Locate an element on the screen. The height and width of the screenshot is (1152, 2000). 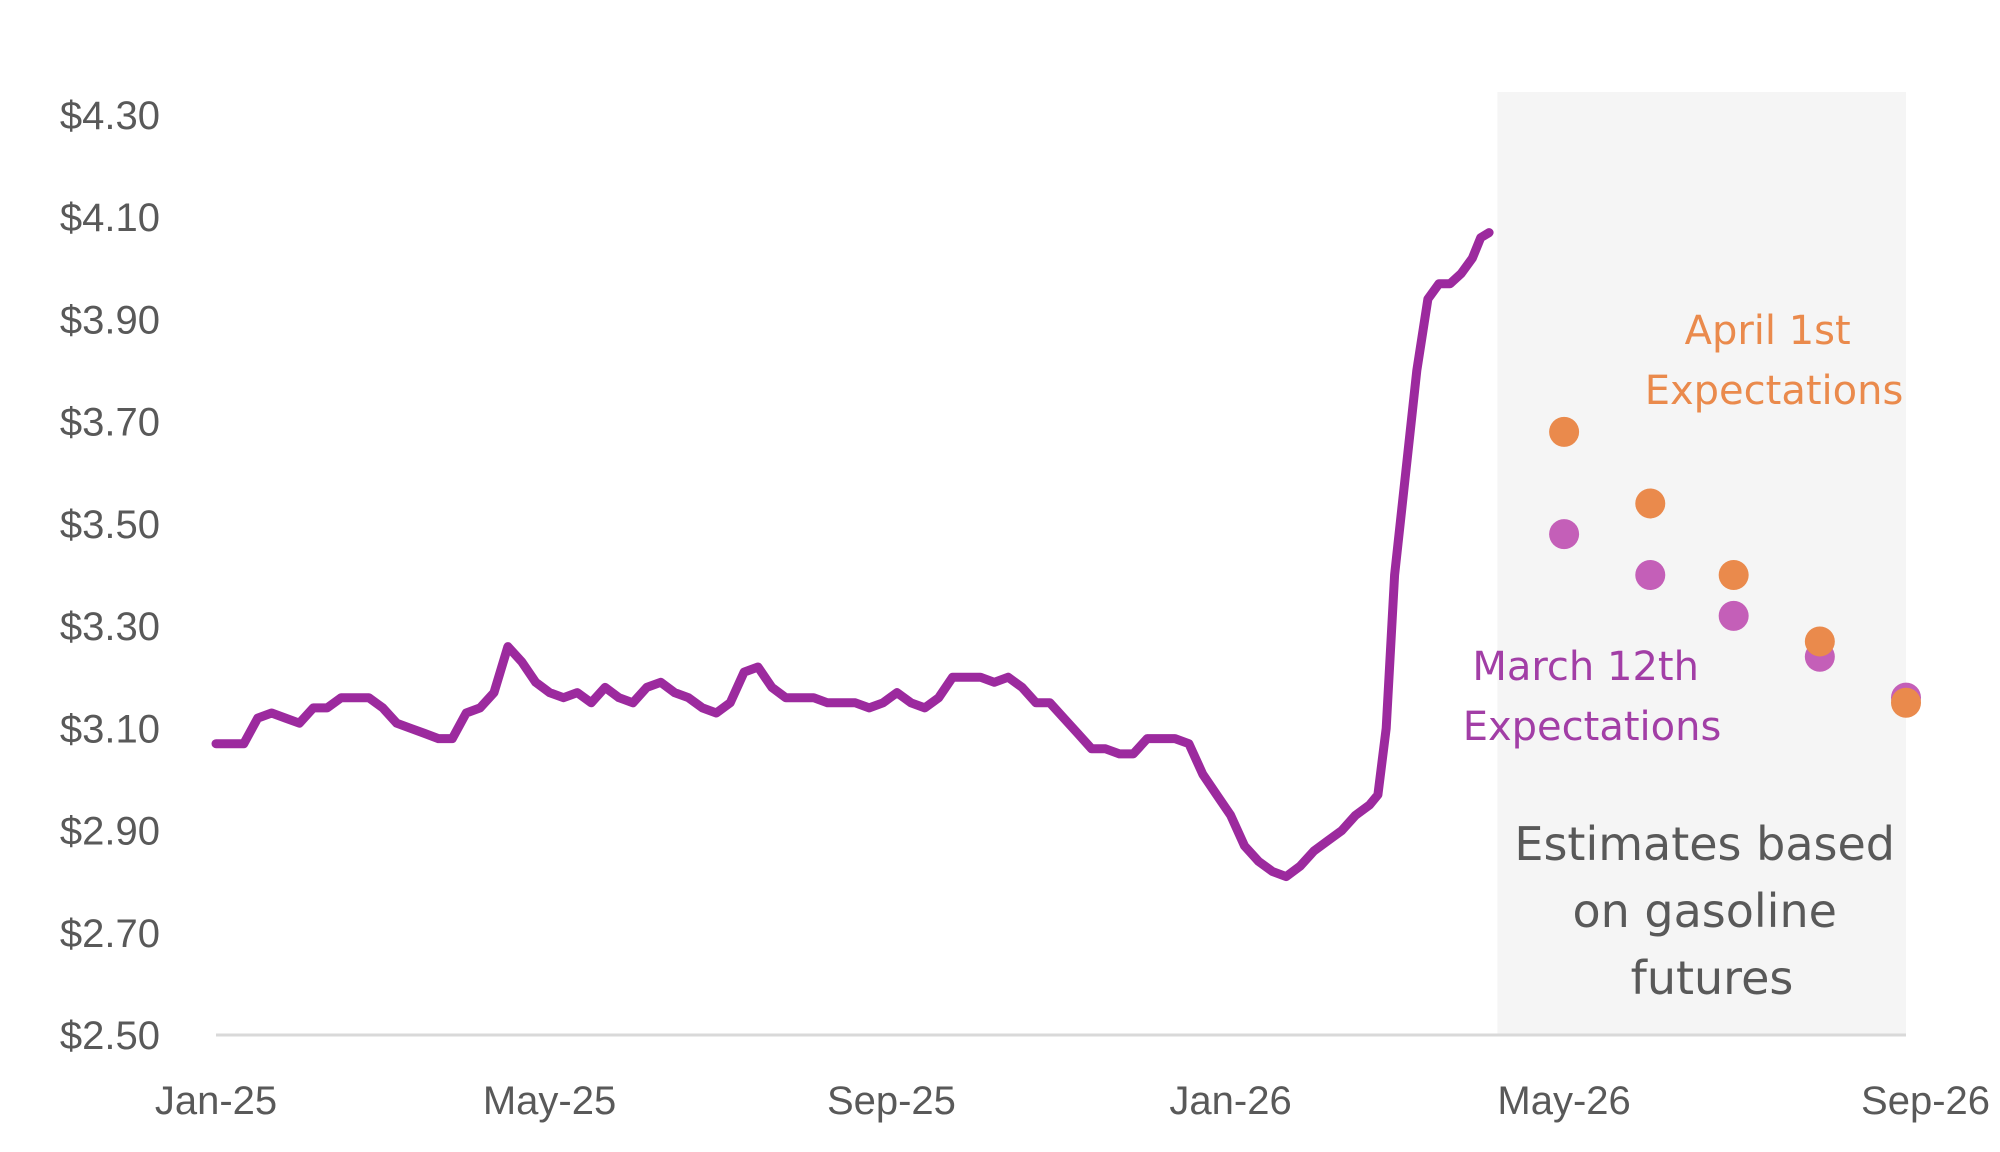
april-expectation-points is located at coordinates (1735, 567).